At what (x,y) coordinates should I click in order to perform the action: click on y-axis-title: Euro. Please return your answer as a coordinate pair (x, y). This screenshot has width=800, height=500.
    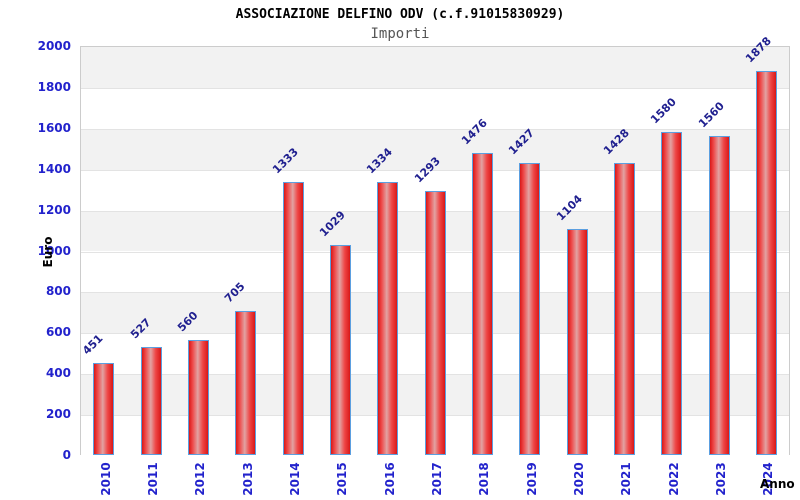
    Looking at the image, I should click on (48, 252).